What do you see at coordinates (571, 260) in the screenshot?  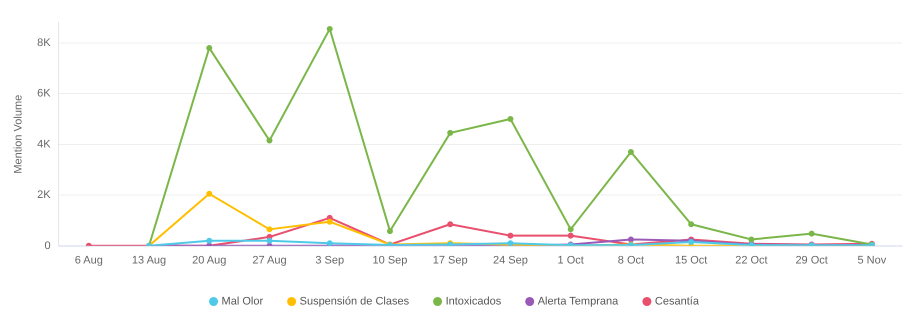 I see `x-tick-label: 1 Oct` at bounding box center [571, 260].